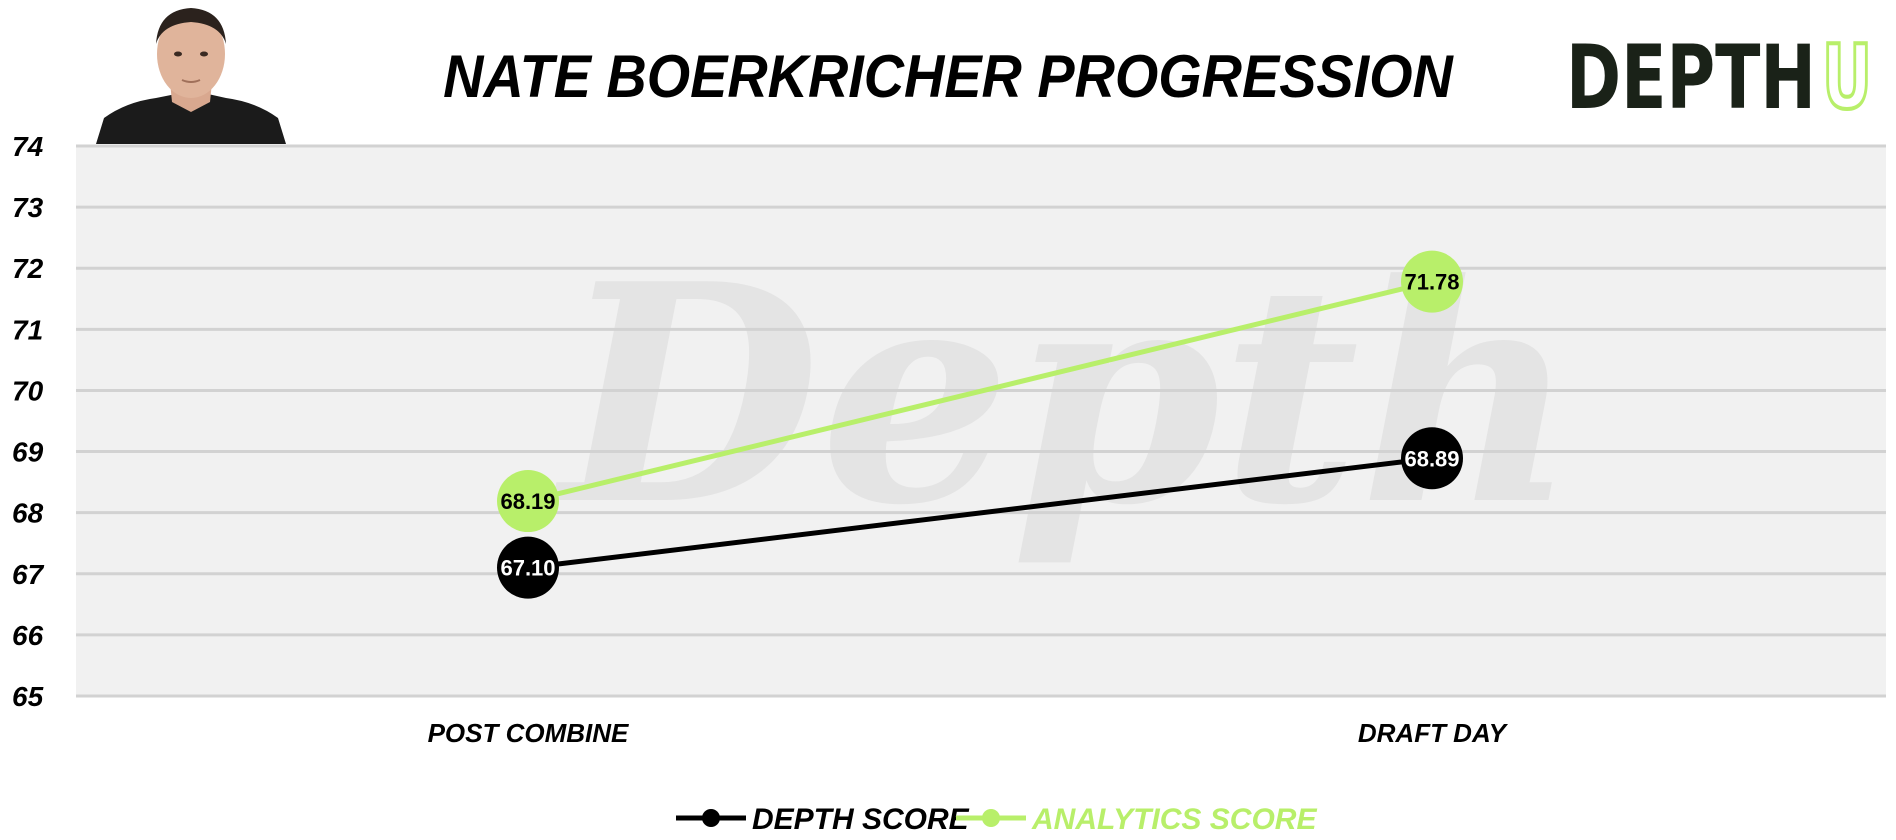 The height and width of the screenshot is (840, 1896). I want to click on y-axis: 74 73 72 71 70 69 68 67 66 65, so click(28, 421).